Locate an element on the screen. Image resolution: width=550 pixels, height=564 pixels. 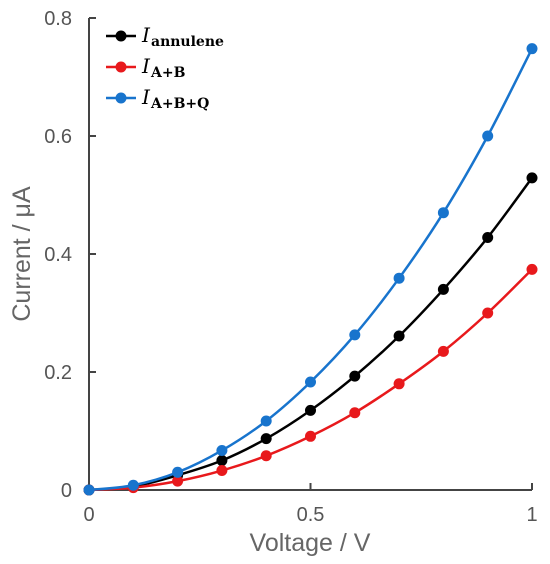
legend-label-subscript: A+B is located at coordinates (168, 73).